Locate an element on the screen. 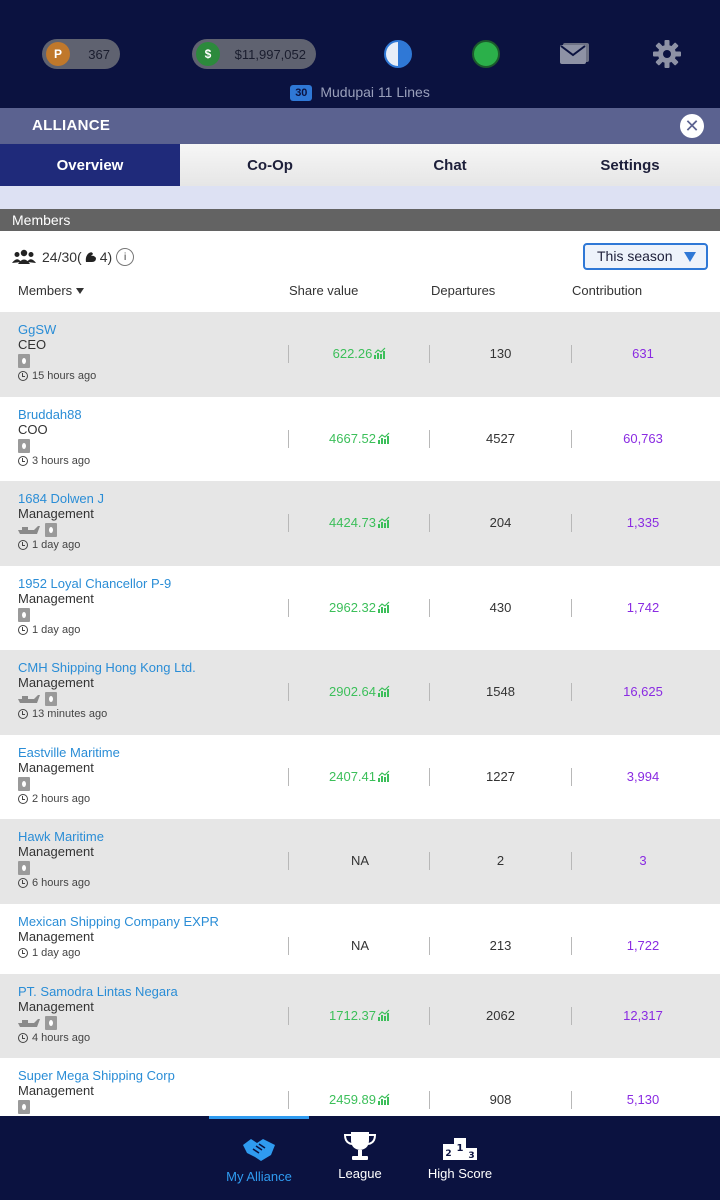 Image resolution: width=720 pixels, height=1200 pixels. member-name: 1684 Dolwen J is located at coordinates (61, 498).